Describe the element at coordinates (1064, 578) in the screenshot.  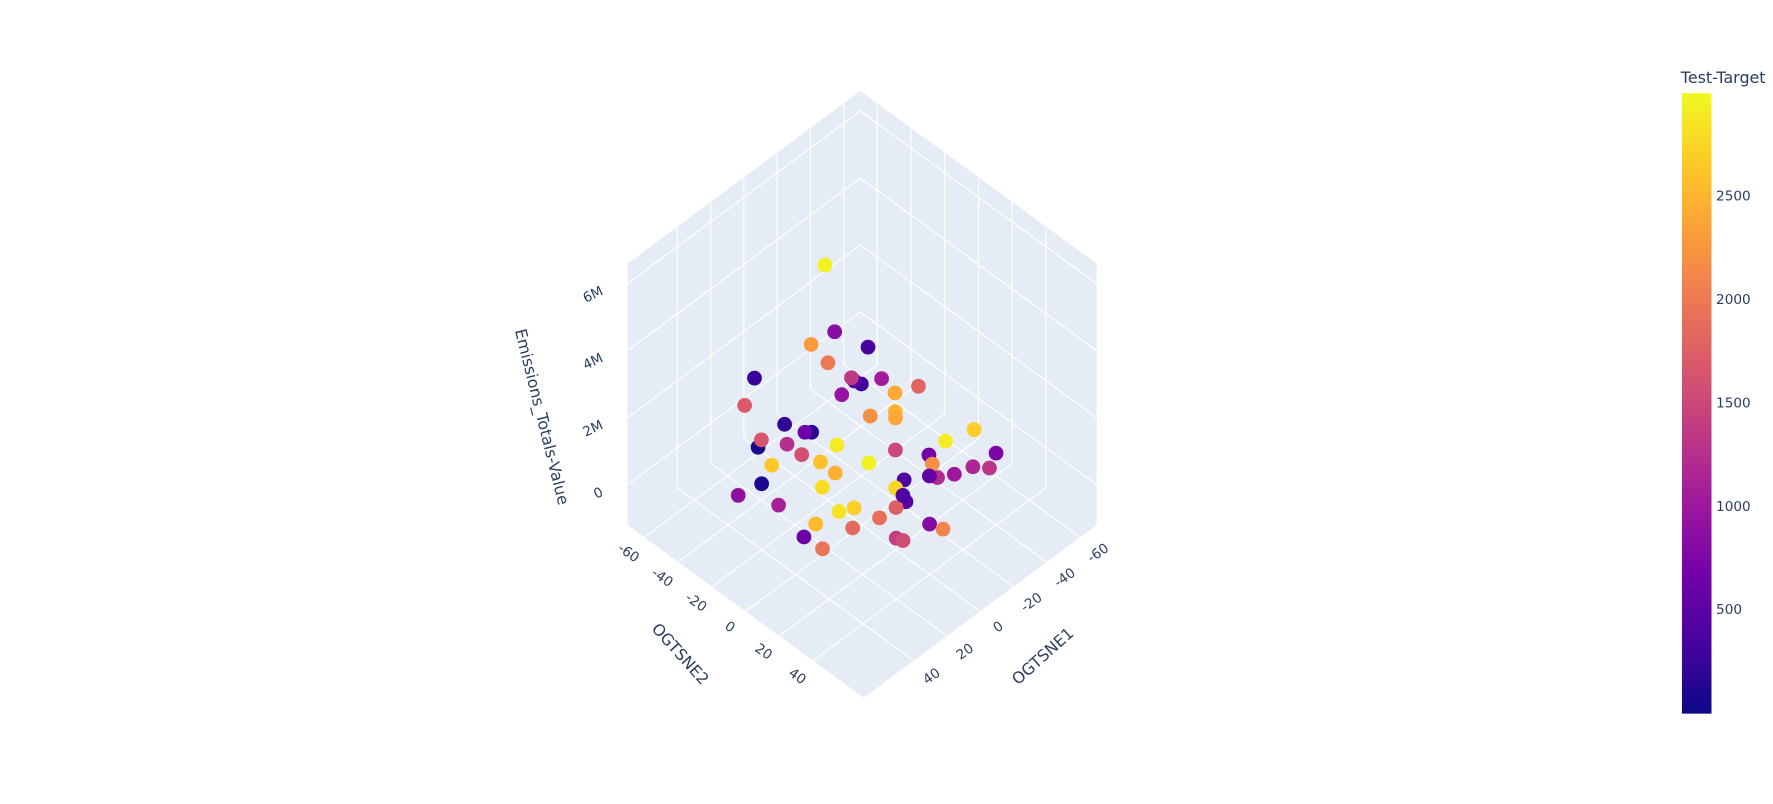
I see `x-tick-label: -40` at that location.